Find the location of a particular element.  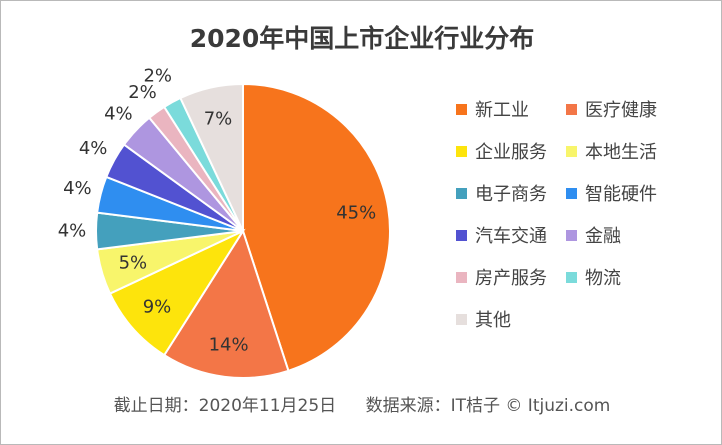

legend-label: 企业服务 is located at coordinates (511, 152).